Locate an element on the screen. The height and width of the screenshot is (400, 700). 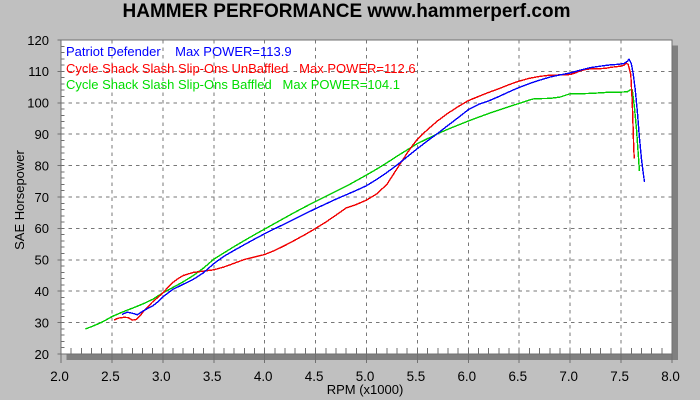
svg-text: 90 is located at coordinates (42, 134).